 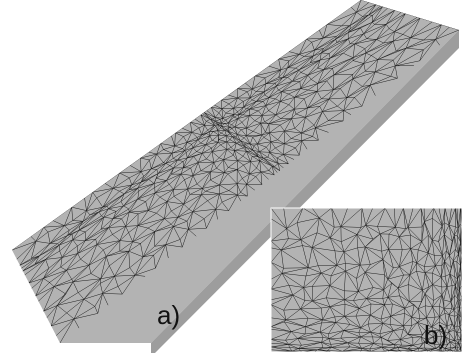 I want to click on panel-a-label: a), so click(x=169, y=315).